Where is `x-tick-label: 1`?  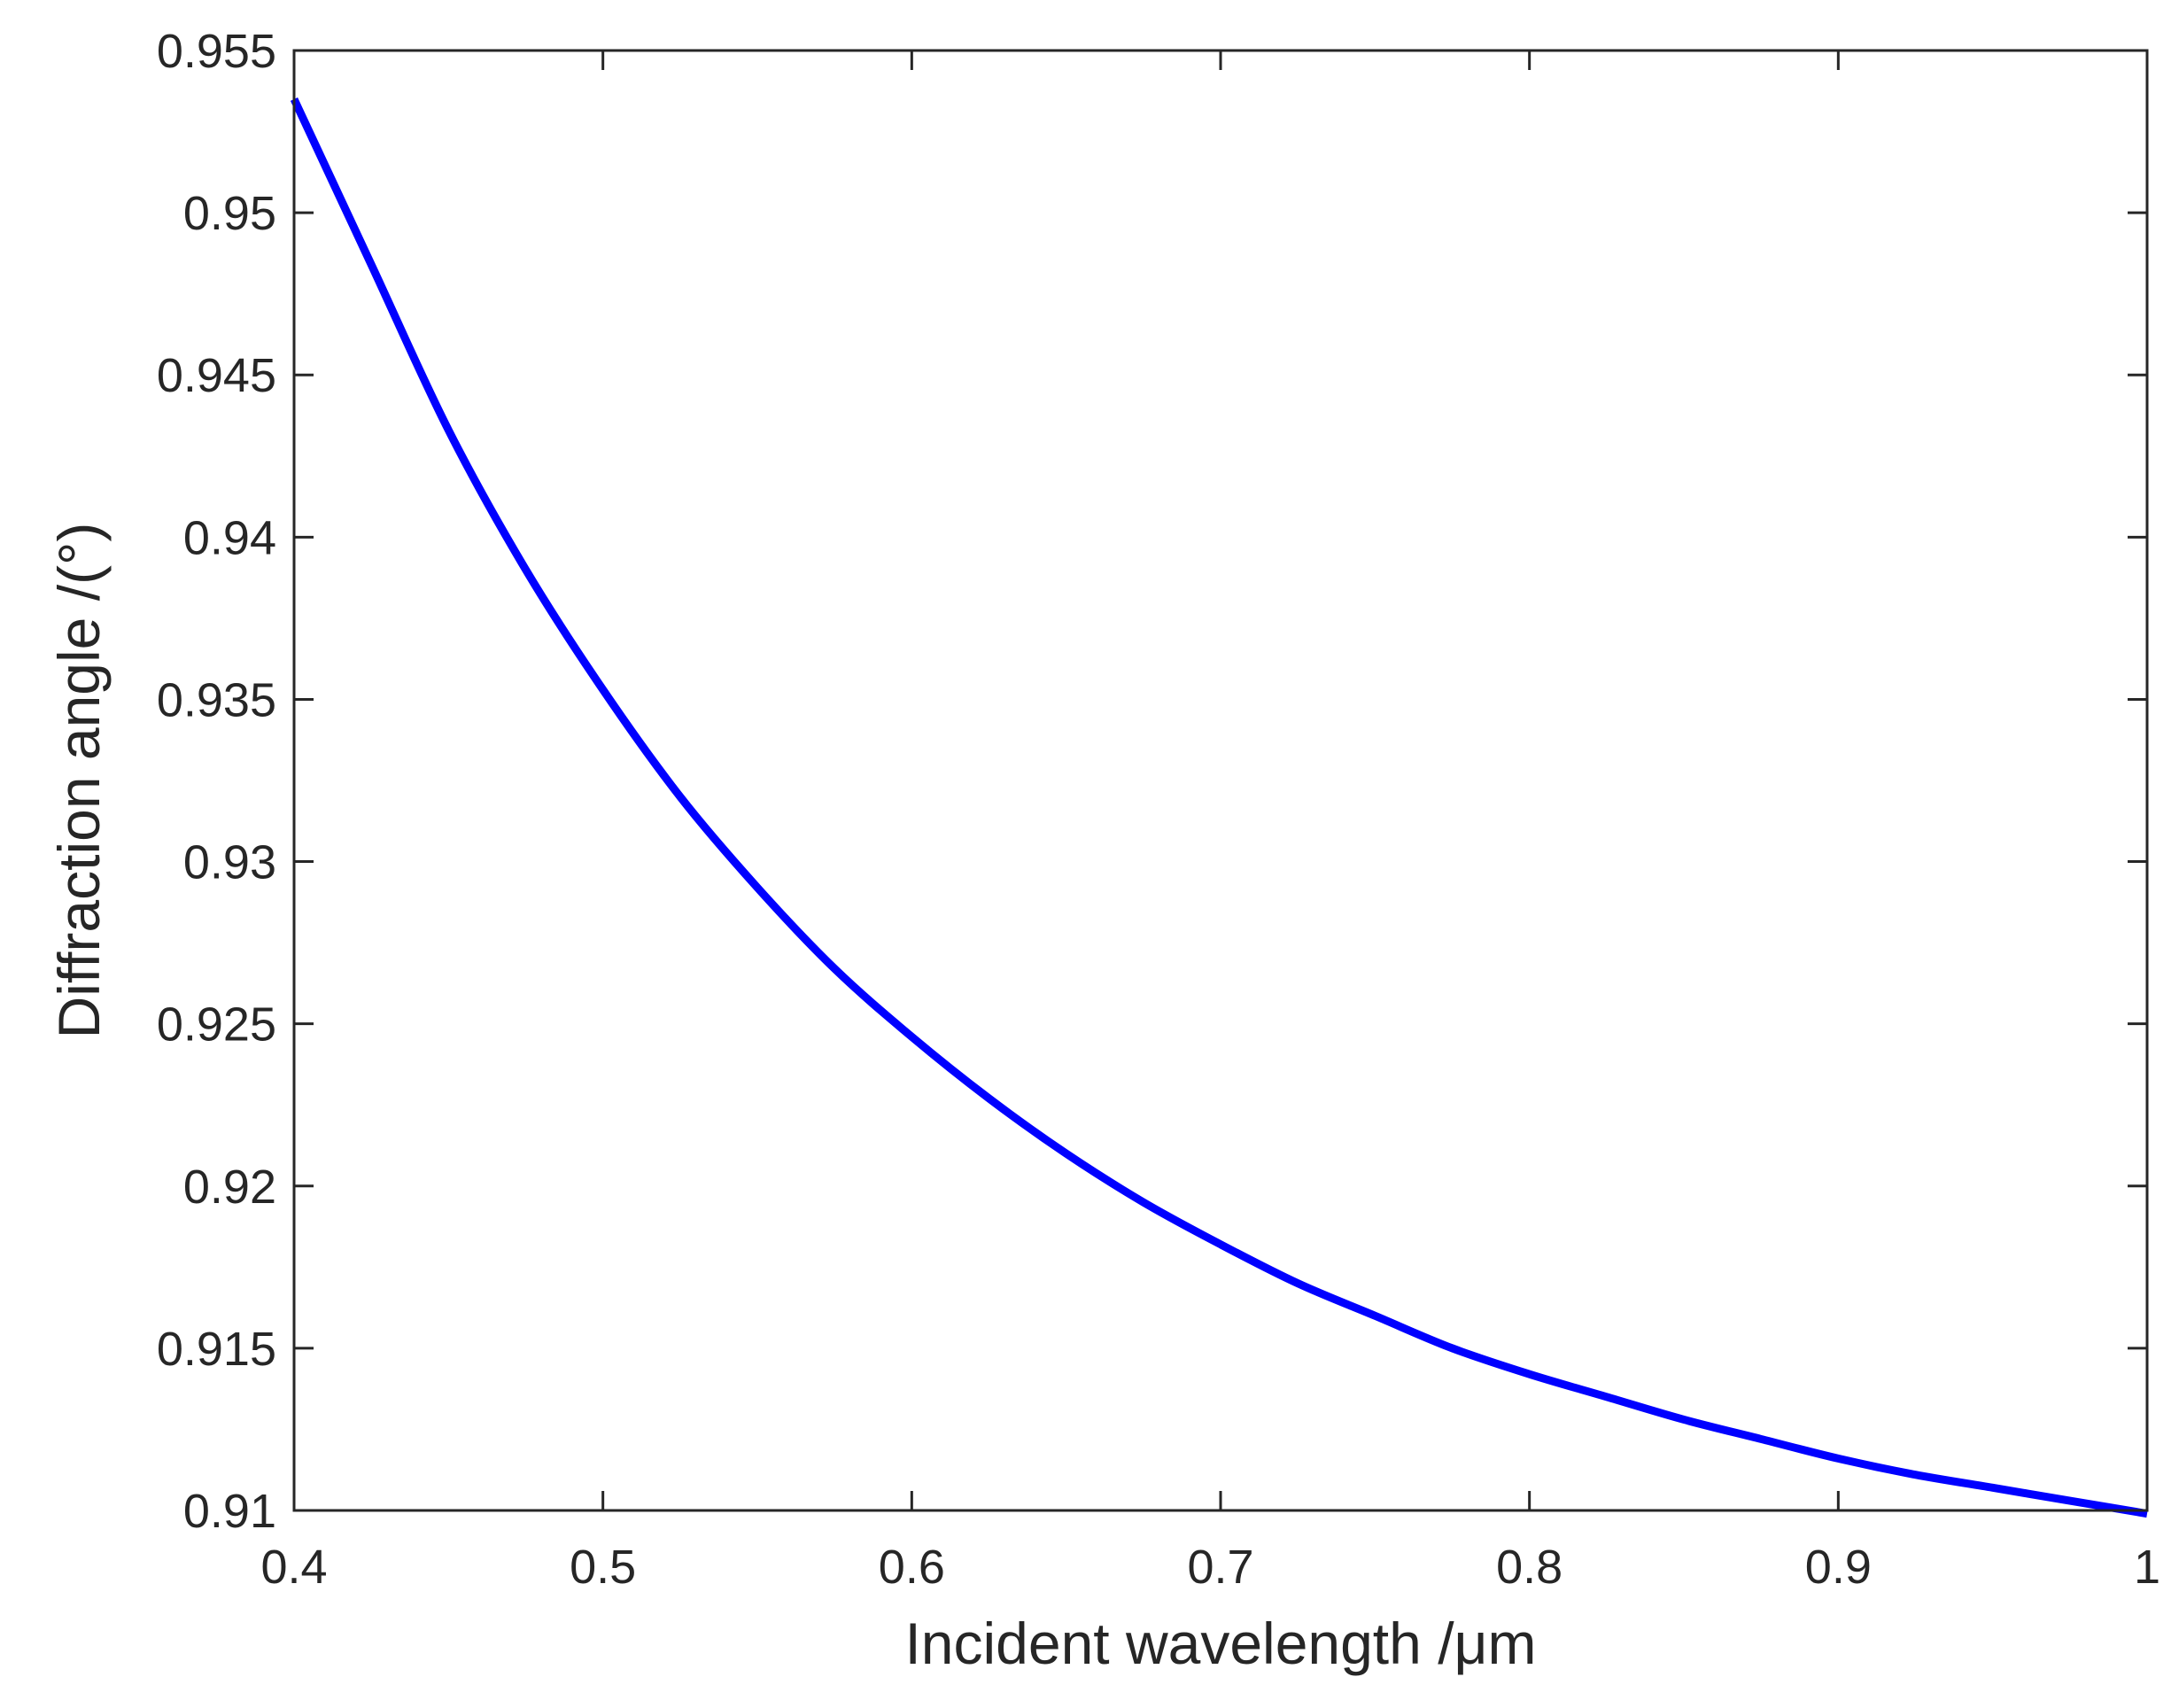
x-tick-label: 1 is located at coordinates (2147, 1567).